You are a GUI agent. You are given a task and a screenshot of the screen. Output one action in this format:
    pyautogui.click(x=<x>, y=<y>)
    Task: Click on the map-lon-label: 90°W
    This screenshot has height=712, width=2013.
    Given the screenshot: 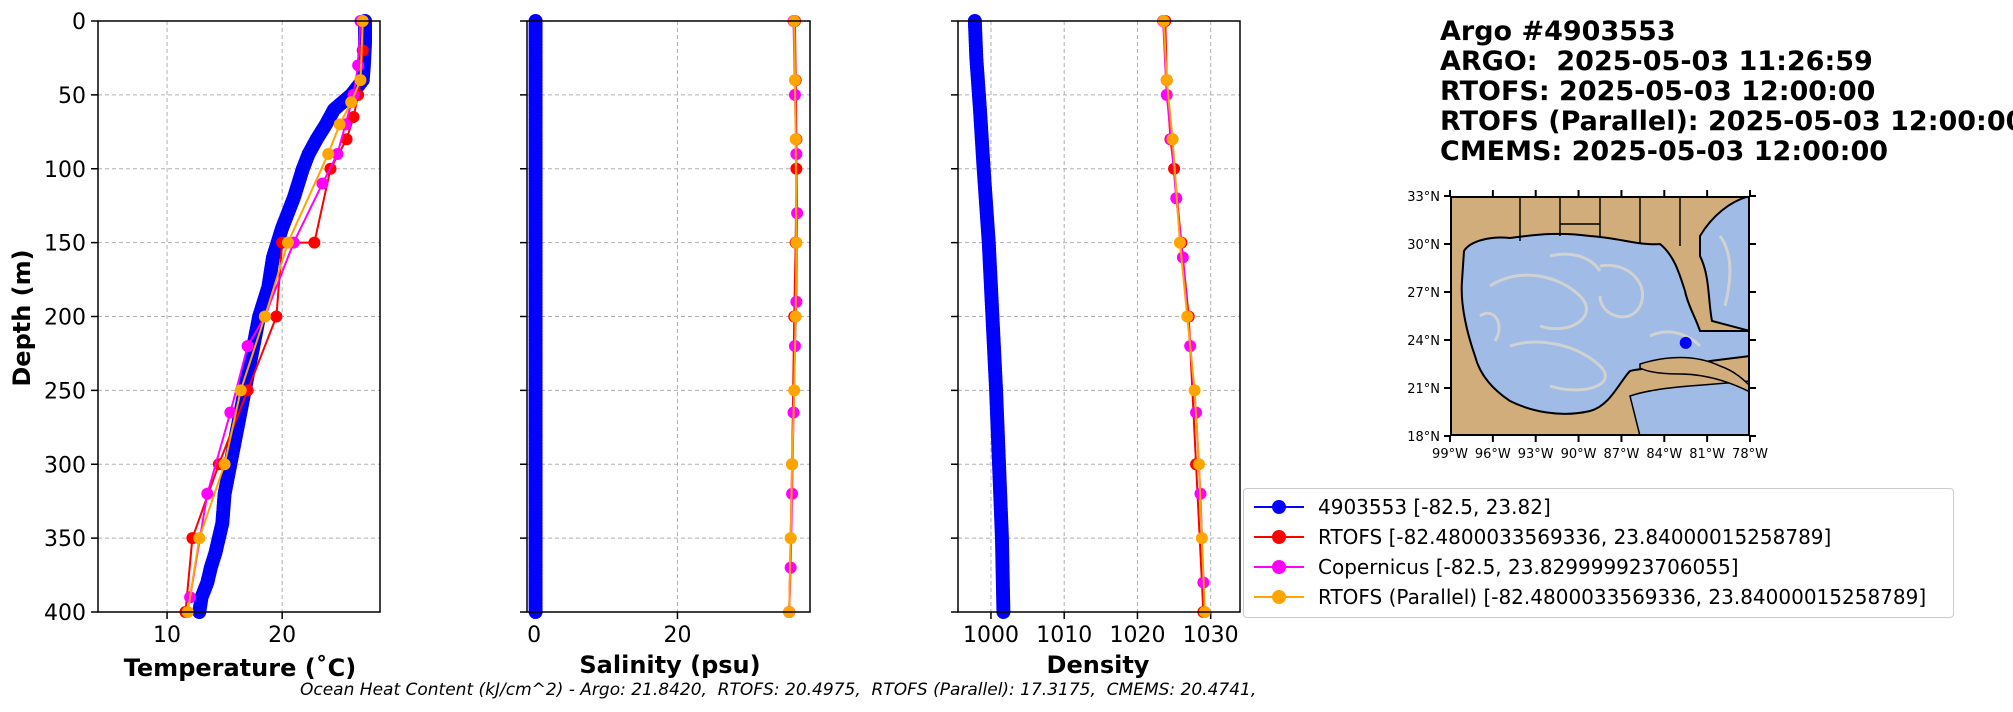 What is the action you would take?
    pyautogui.click(x=1579, y=454)
    